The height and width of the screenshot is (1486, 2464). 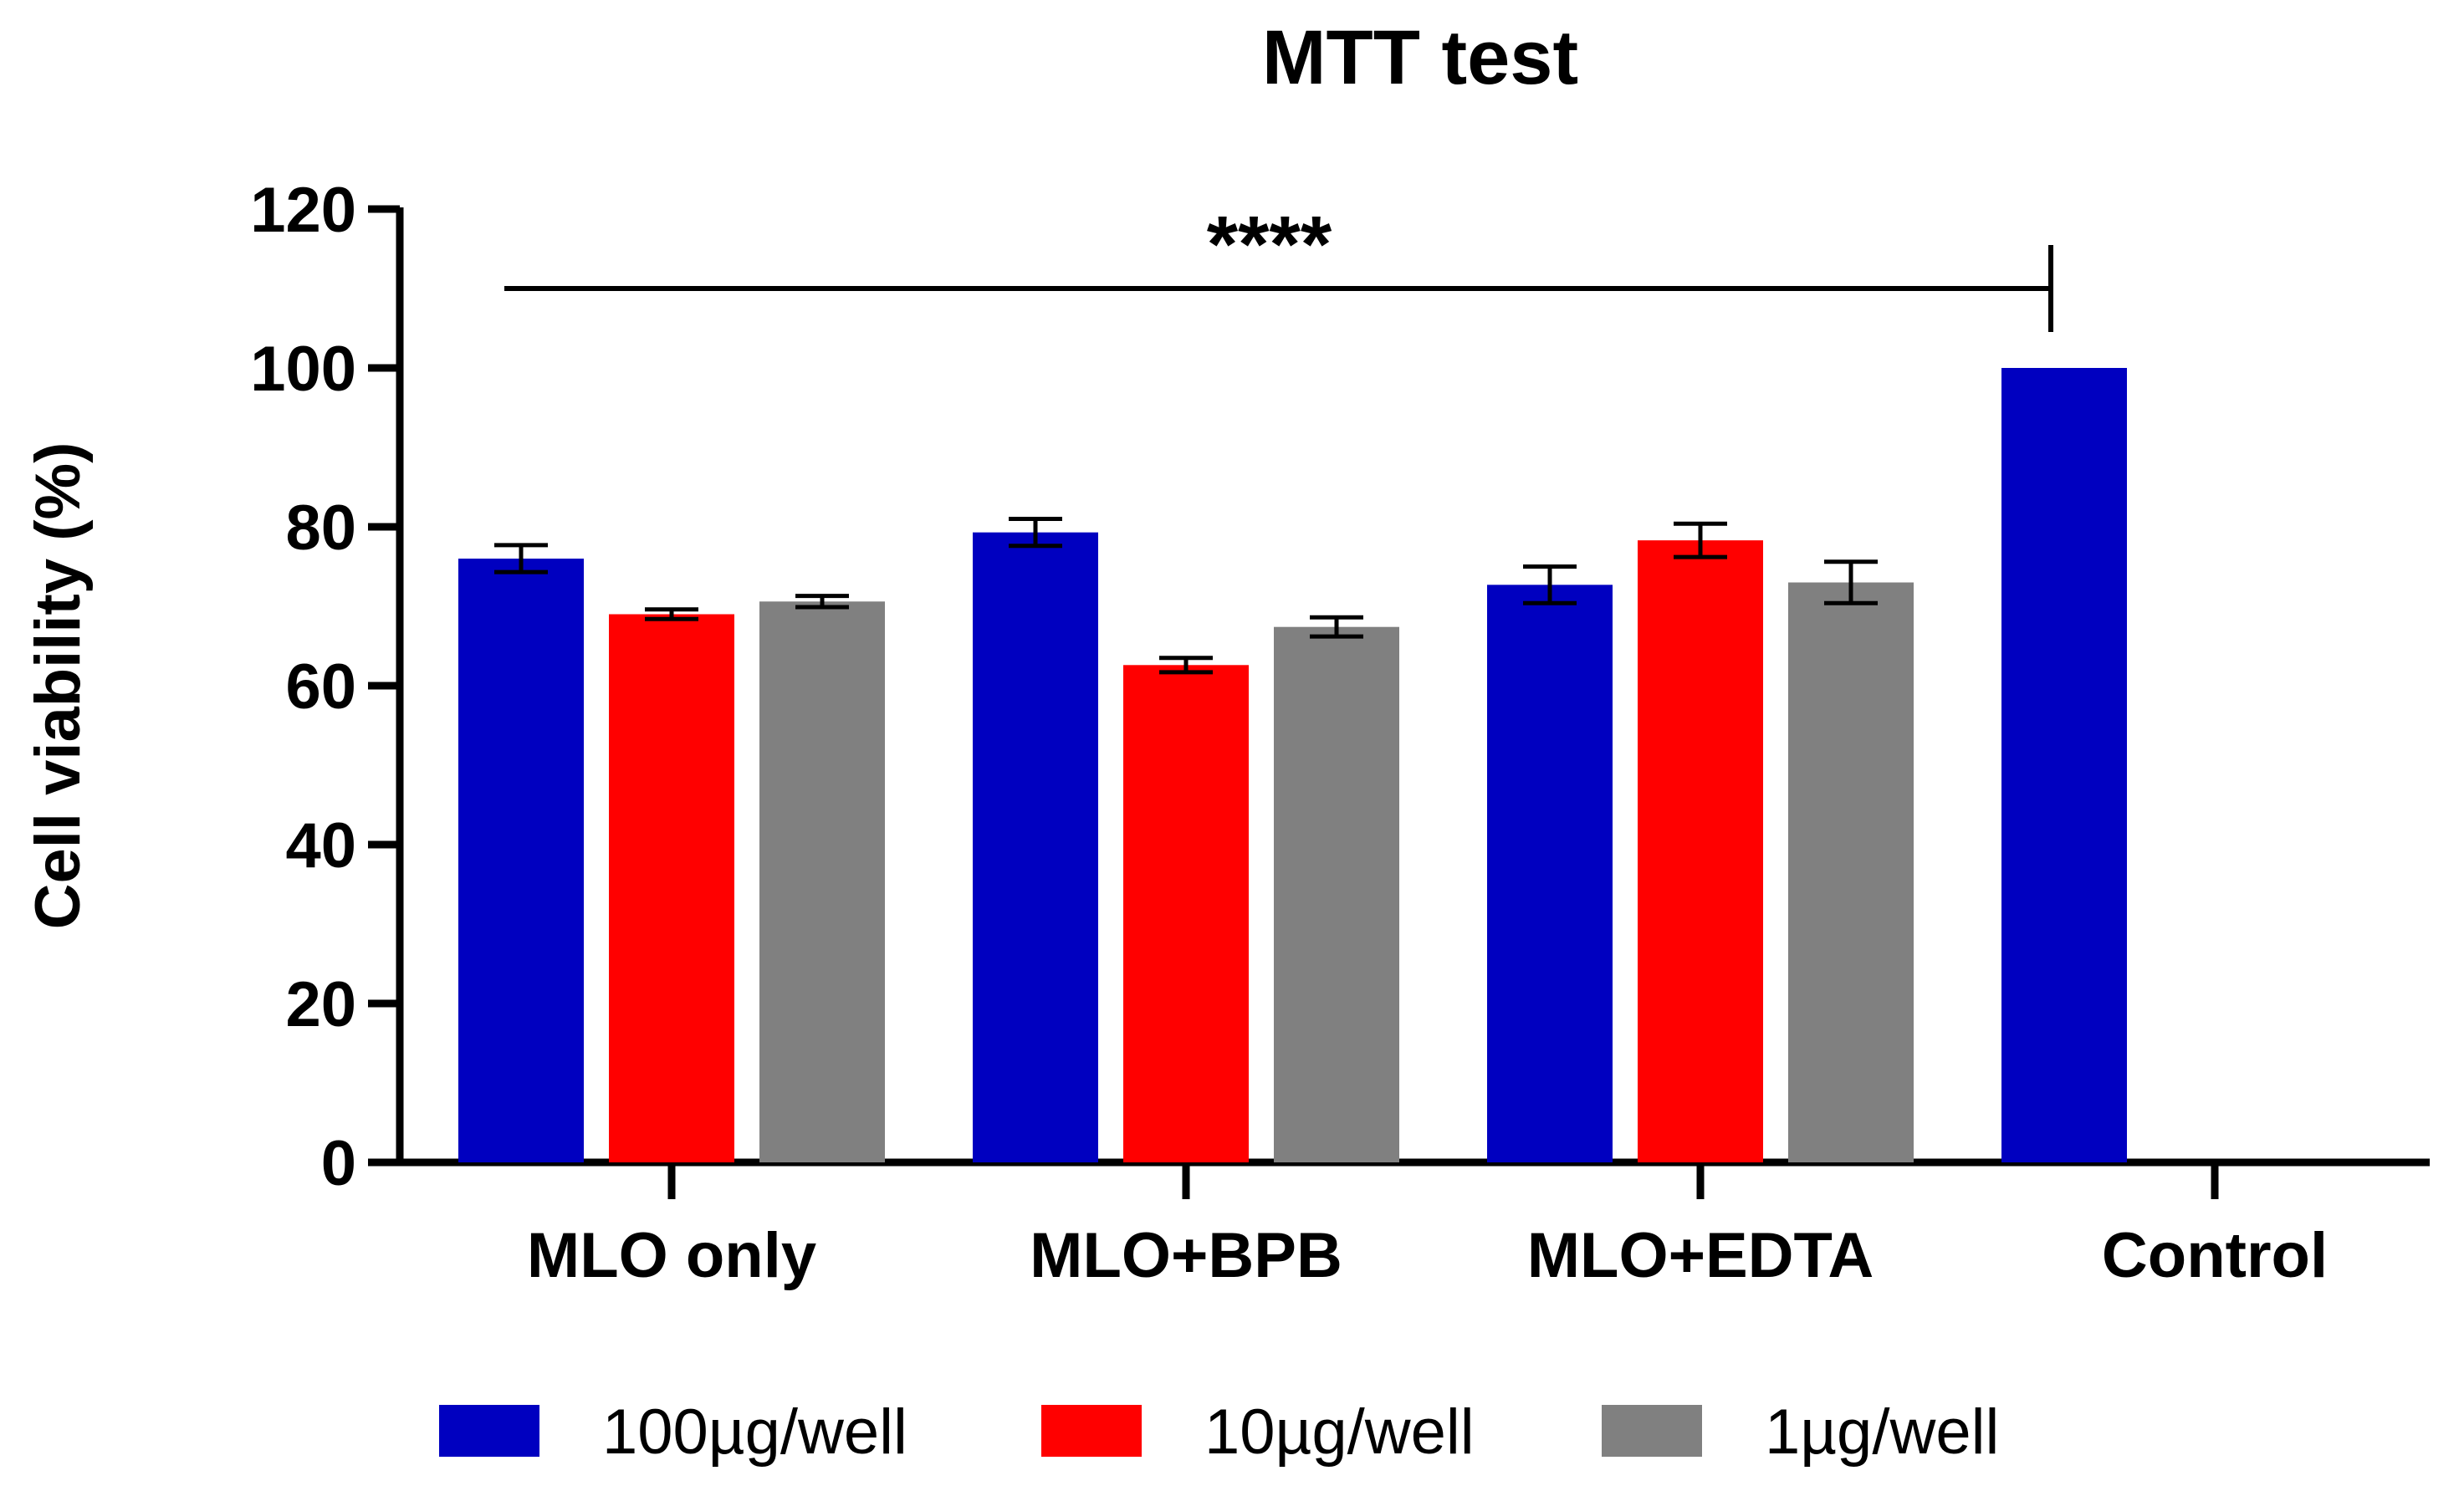 What do you see at coordinates (2215, 1255) in the screenshot?
I see `x-category-label: Control` at bounding box center [2215, 1255].